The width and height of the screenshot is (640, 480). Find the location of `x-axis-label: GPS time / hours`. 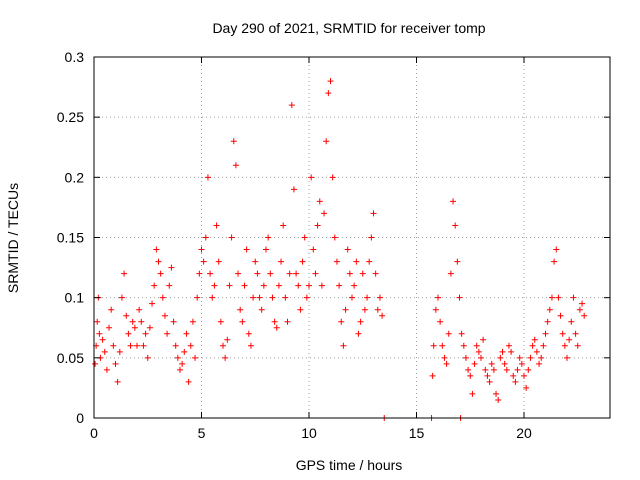

x-axis-label: GPS time / hours is located at coordinates (349, 465).